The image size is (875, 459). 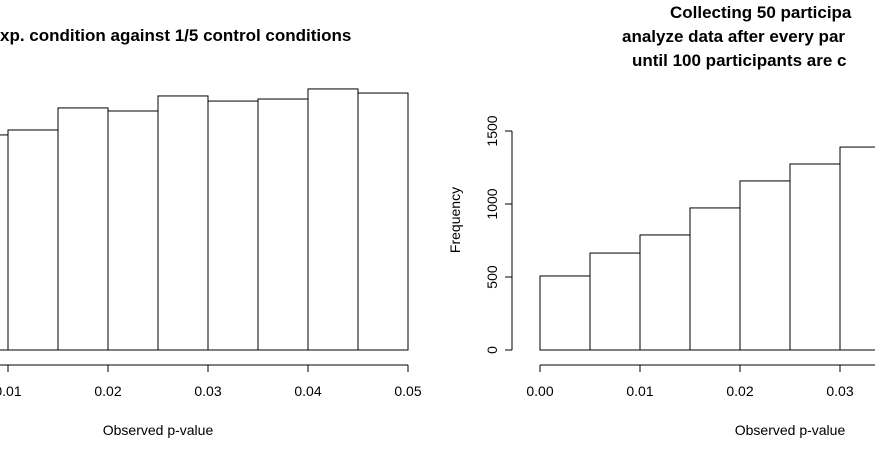 I want to click on y-tick-label: 500, so click(x=492, y=277).